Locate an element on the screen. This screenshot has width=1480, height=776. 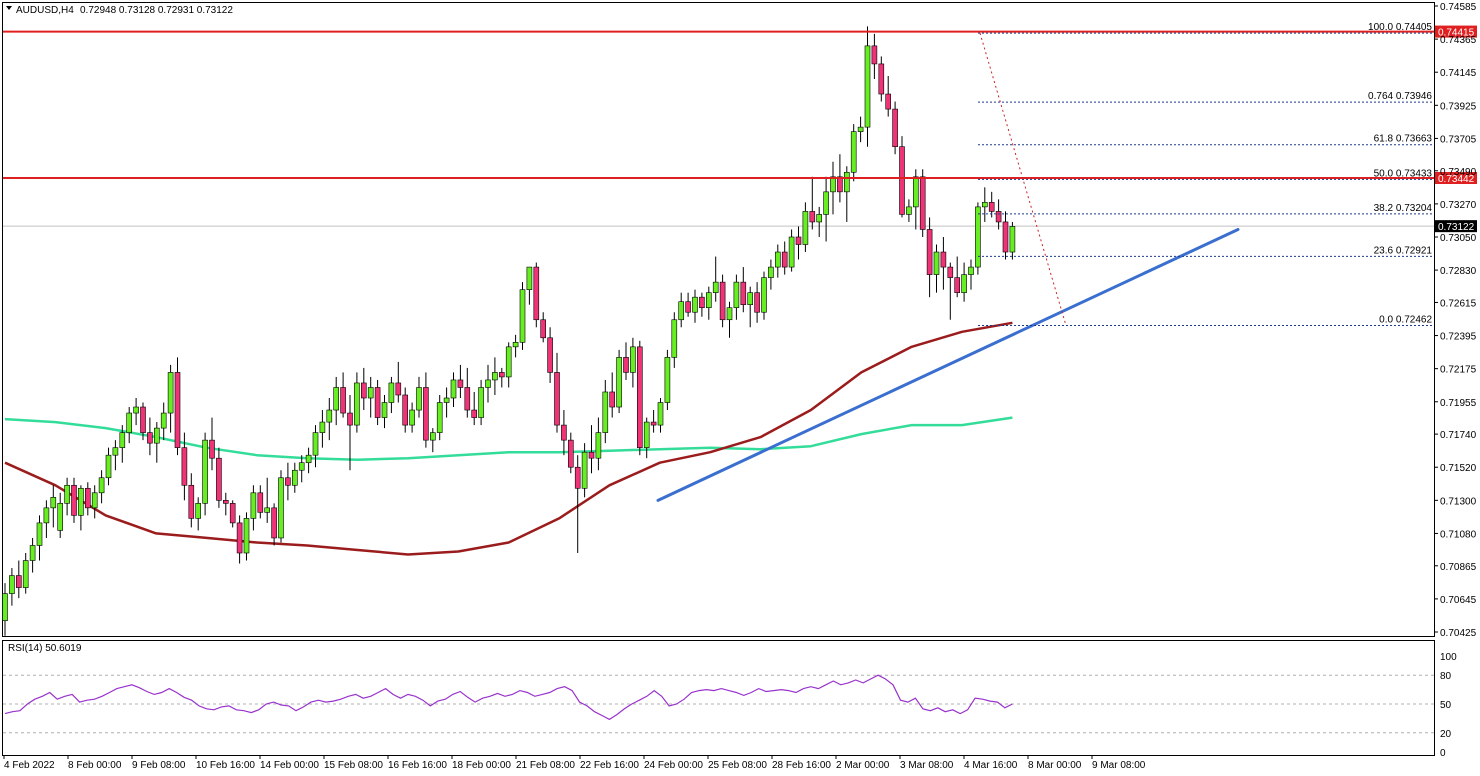
ascending-trendline is located at coordinates (948, 364).